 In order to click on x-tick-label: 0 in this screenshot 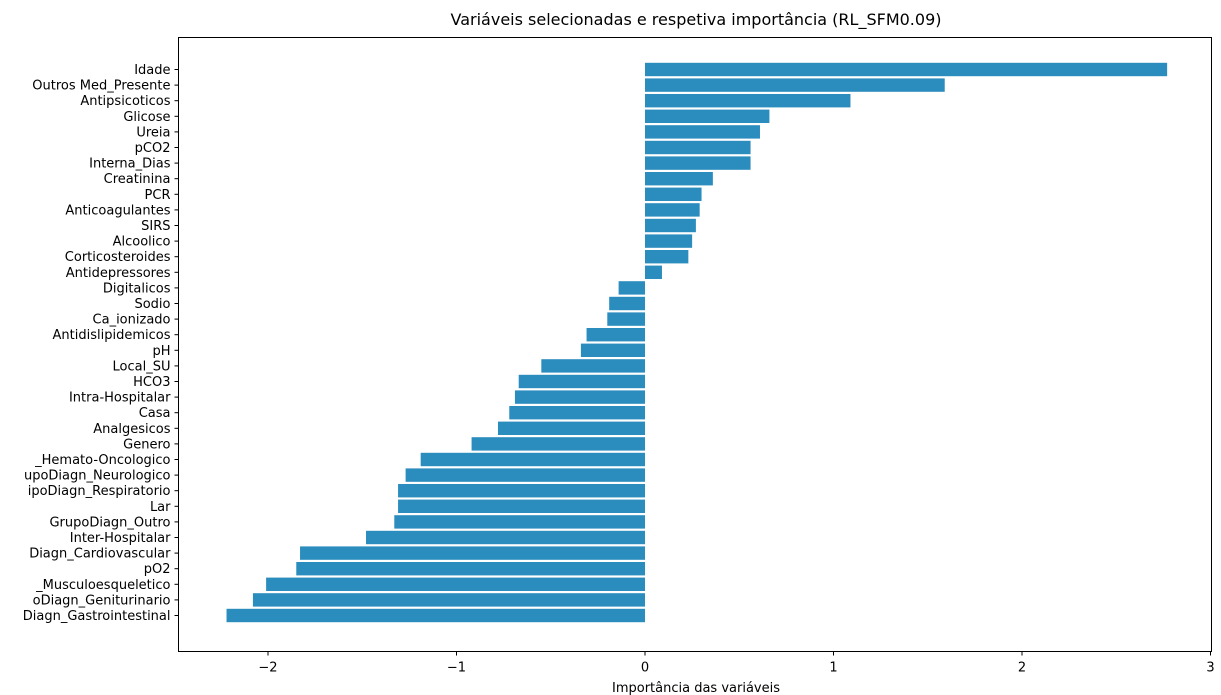, I will do `click(645, 668)`.